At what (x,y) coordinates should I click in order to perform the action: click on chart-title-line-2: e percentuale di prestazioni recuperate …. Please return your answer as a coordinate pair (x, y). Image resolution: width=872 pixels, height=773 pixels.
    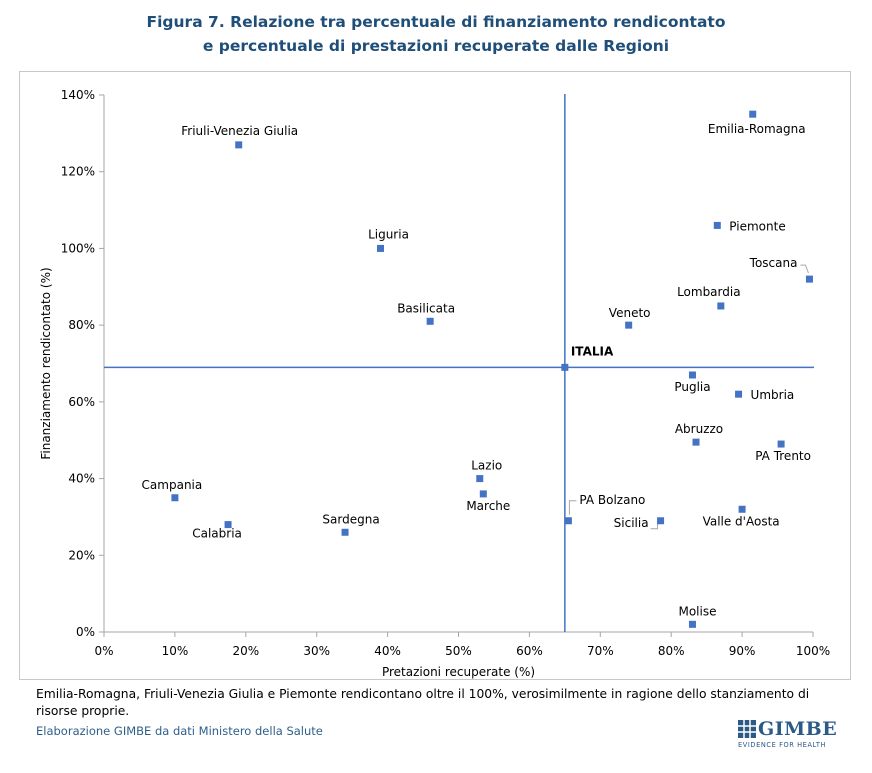
    Looking at the image, I should click on (436, 46).